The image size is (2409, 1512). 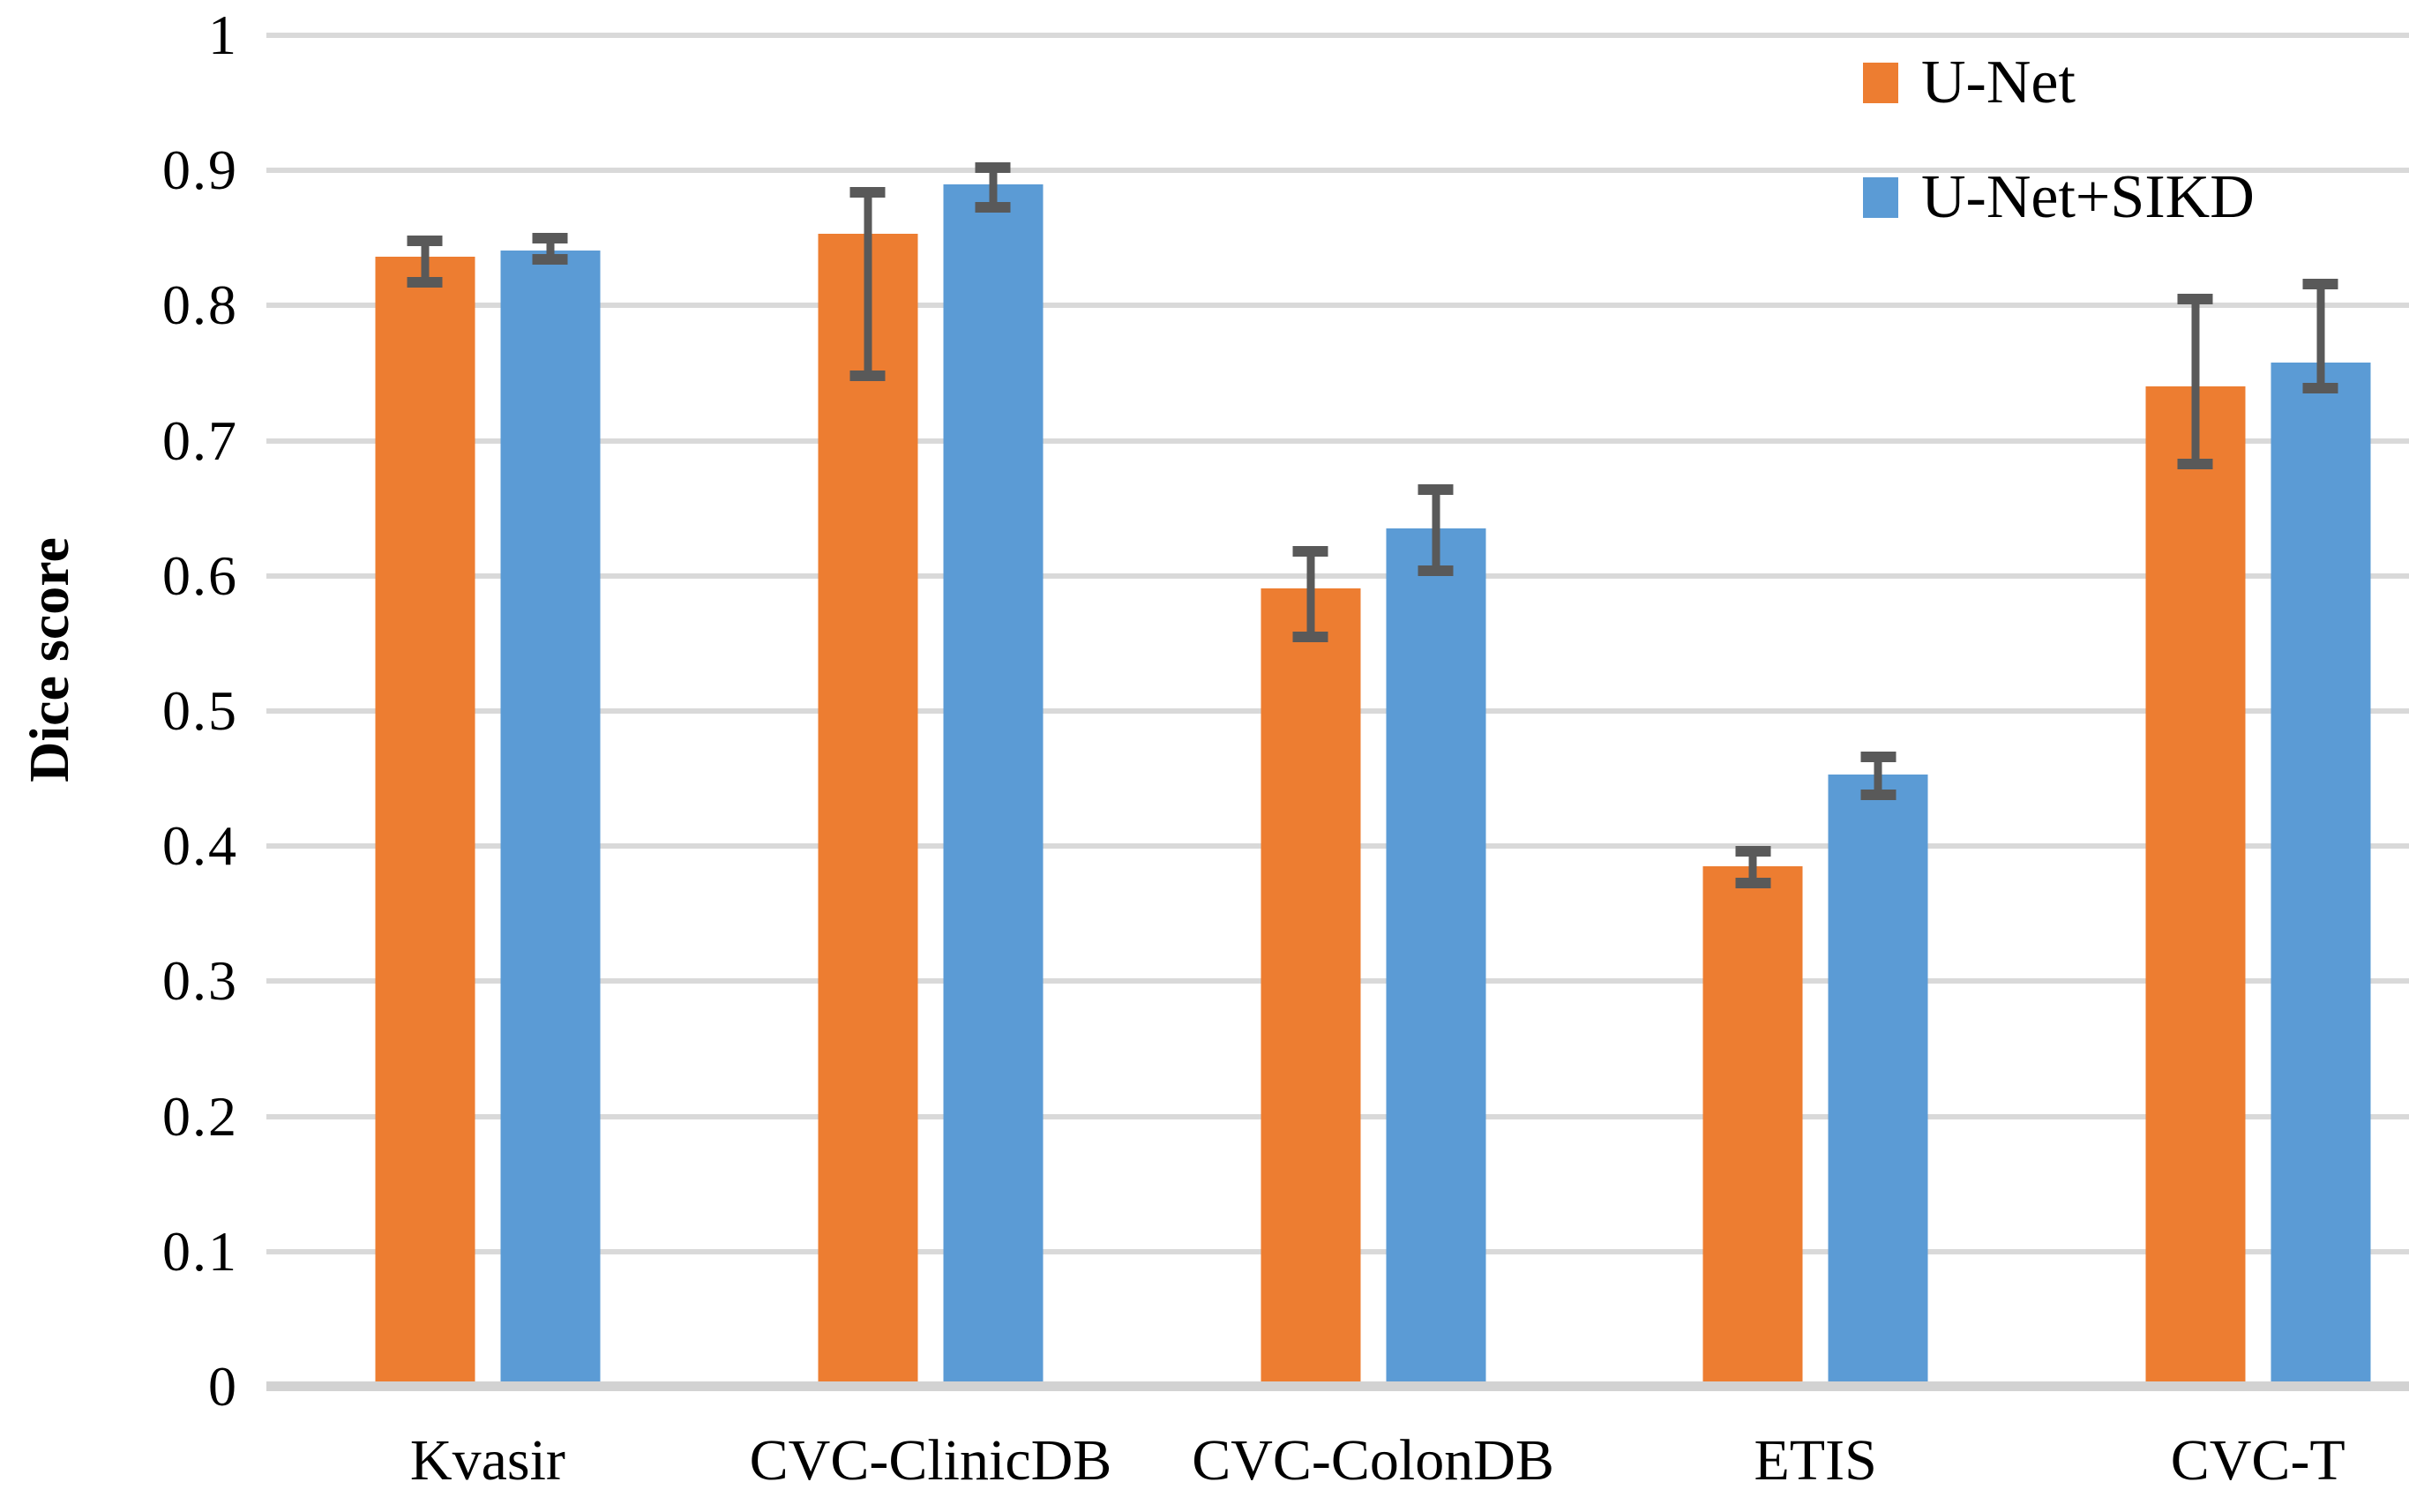 I want to click on y-tick-label-0.7: 0.7, so click(x=200, y=440).